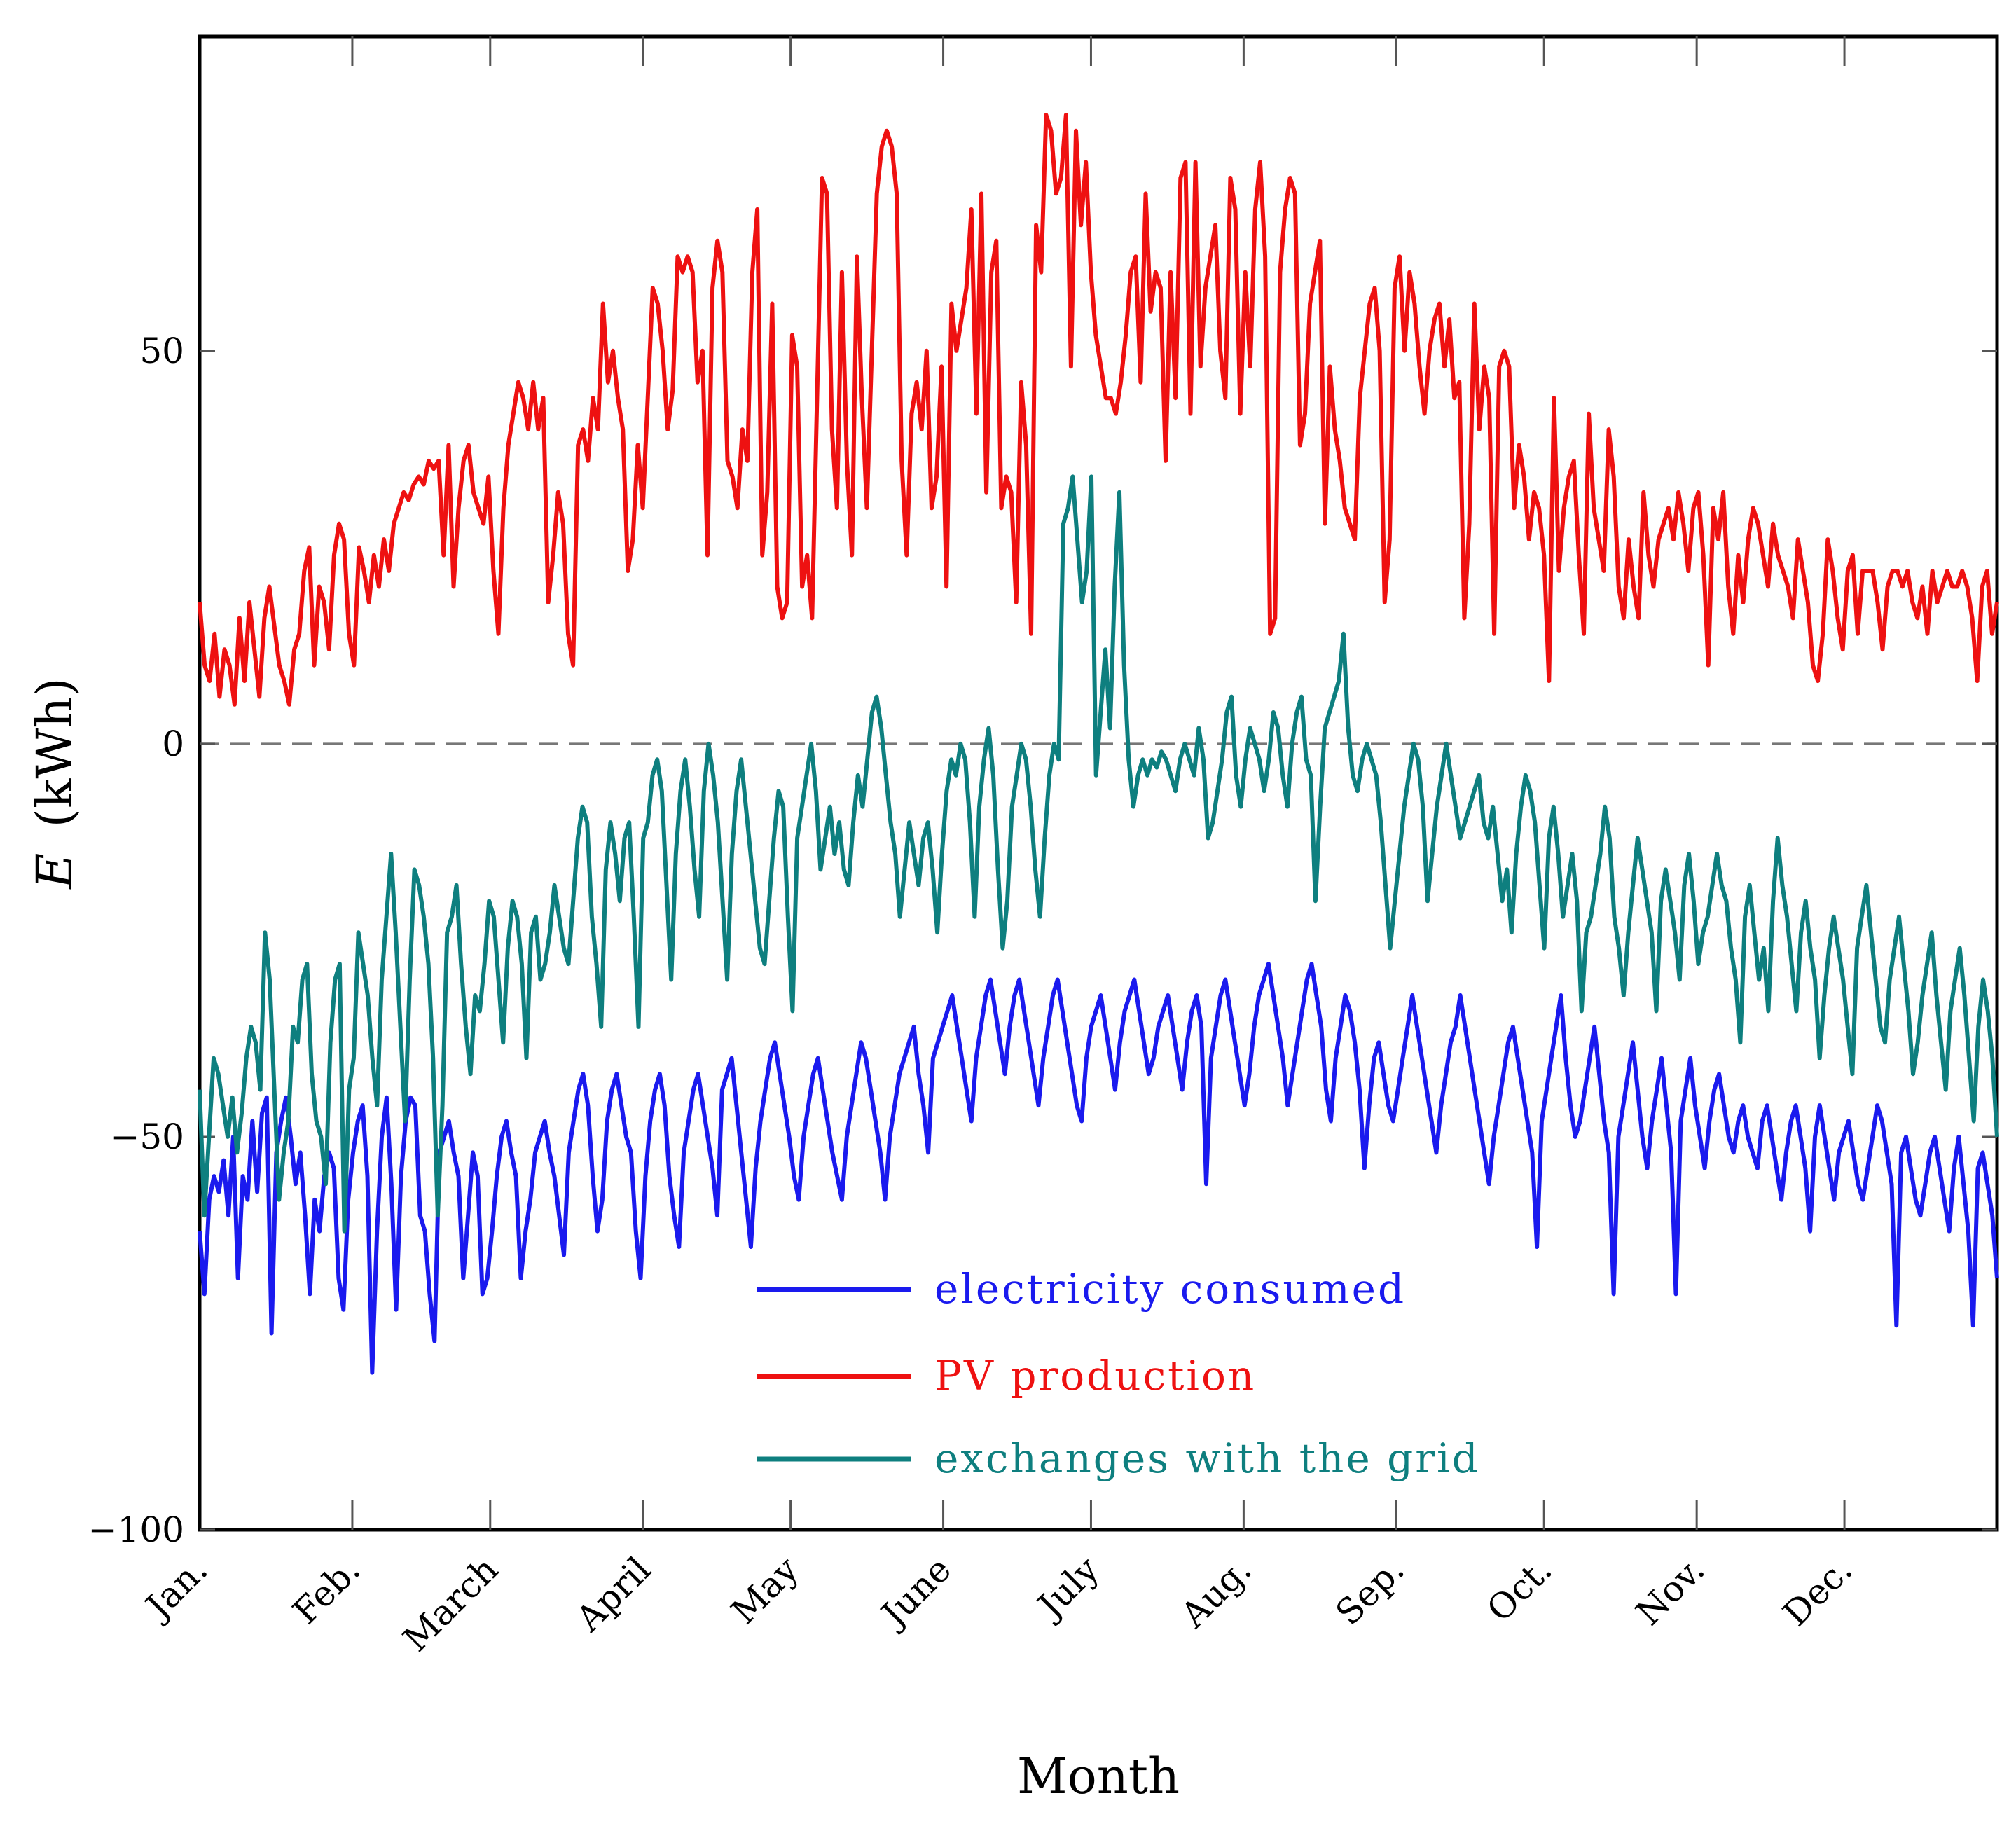 This screenshot has width=2016, height=1838. What do you see at coordinates (613, 1594) in the screenshot?
I see `x-tick-label: April` at bounding box center [613, 1594].